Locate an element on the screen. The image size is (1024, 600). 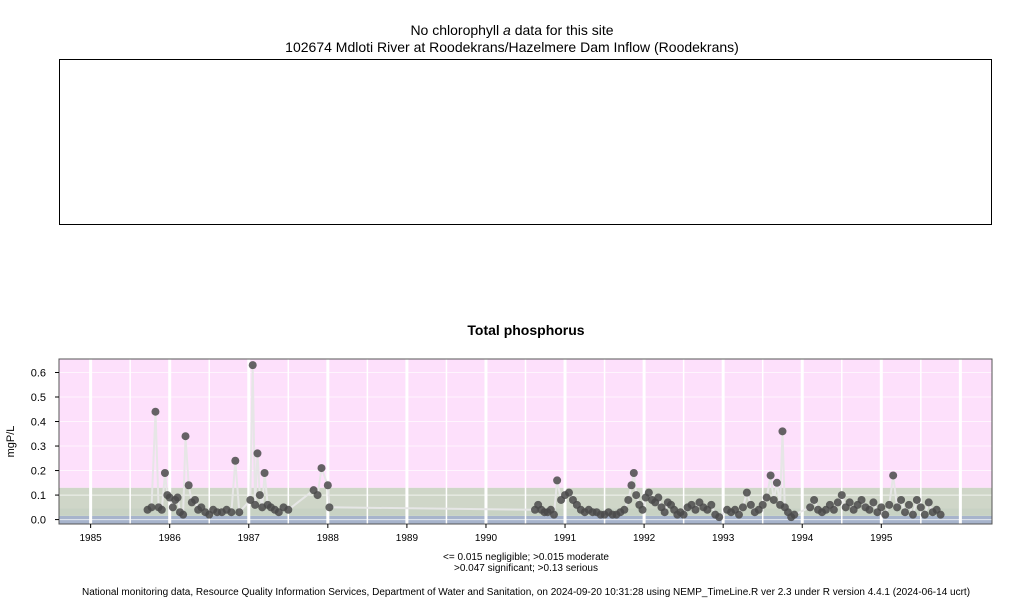
x-tick-label: 1985 is located at coordinates (91, 538).